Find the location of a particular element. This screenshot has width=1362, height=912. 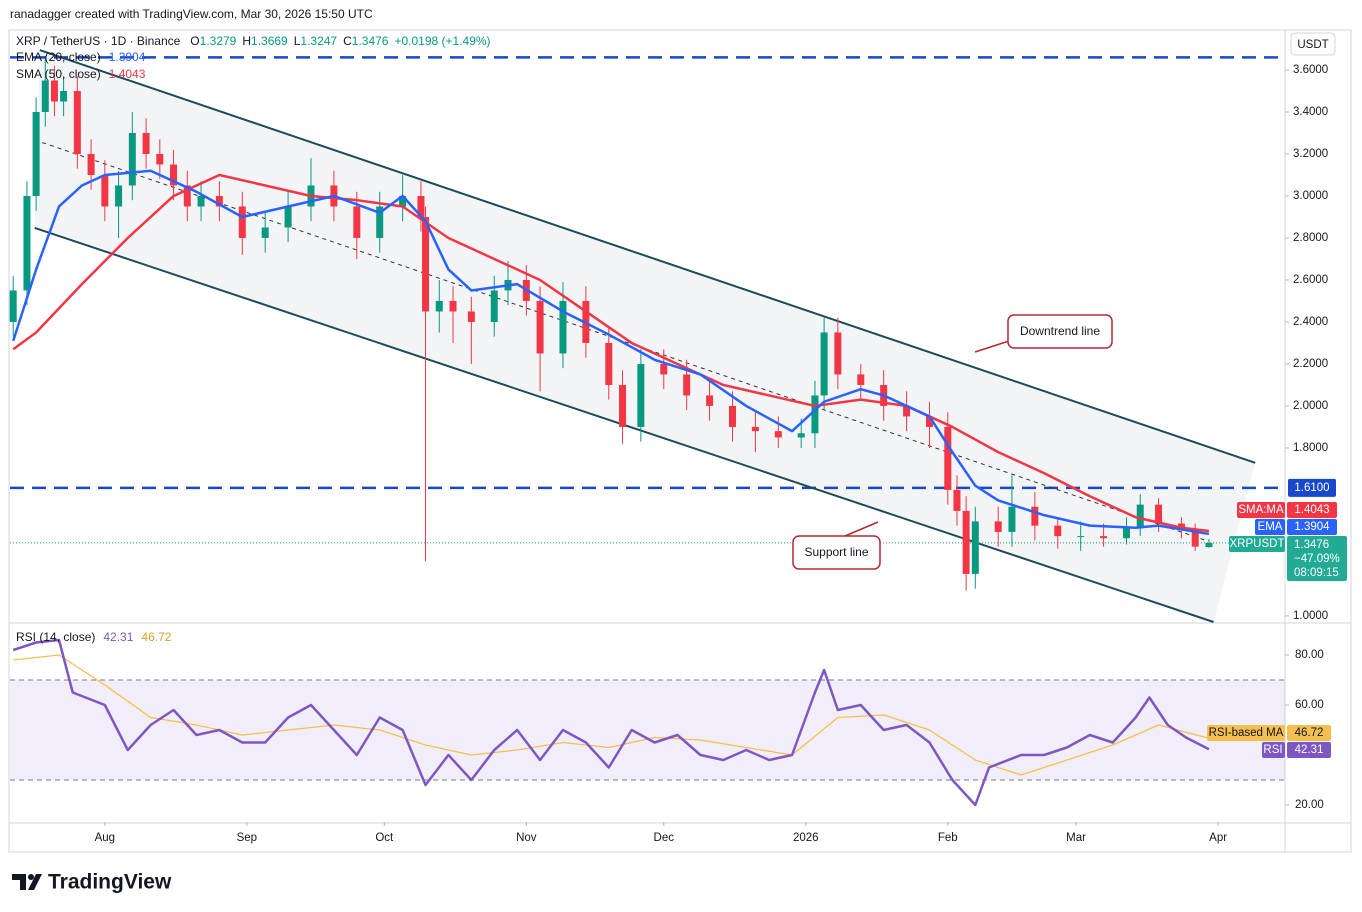

y-tick-label: 3.4000 is located at coordinates (1310, 112).